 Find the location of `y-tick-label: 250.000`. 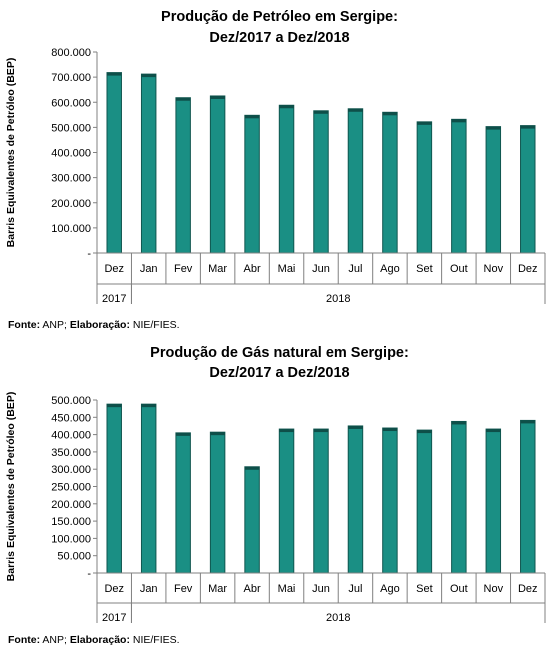

y-tick-label: 250.000 is located at coordinates (71, 488).